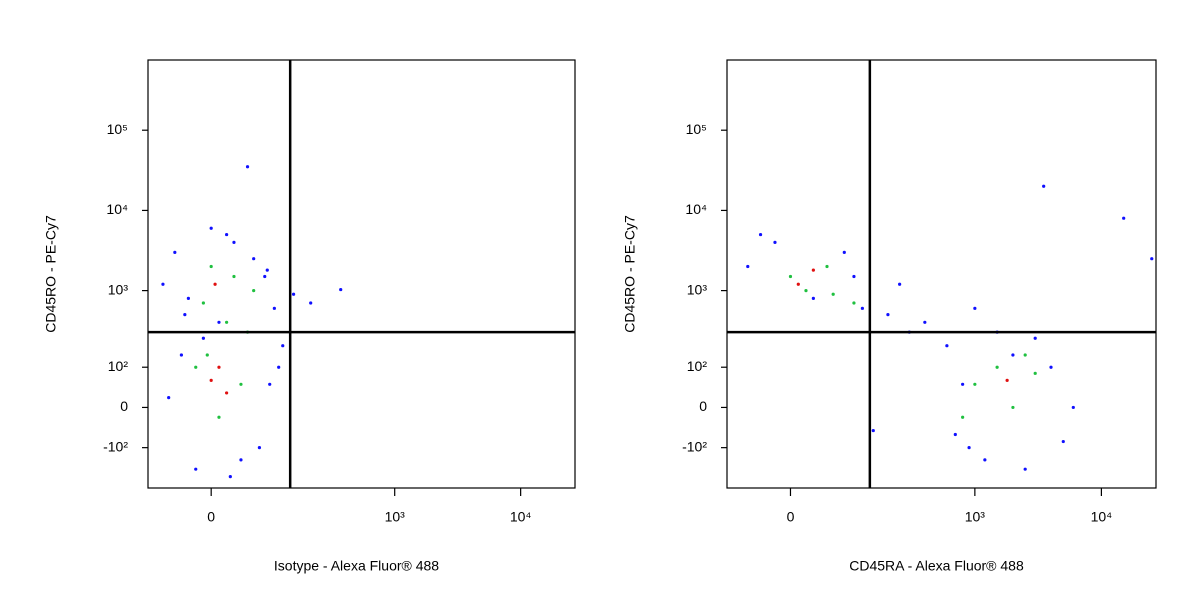 The height and width of the screenshot is (600, 1200). What do you see at coordinates (1102, 517) in the screenshot?
I see `x-tick-label: 10⁴` at bounding box center [1102, 517].